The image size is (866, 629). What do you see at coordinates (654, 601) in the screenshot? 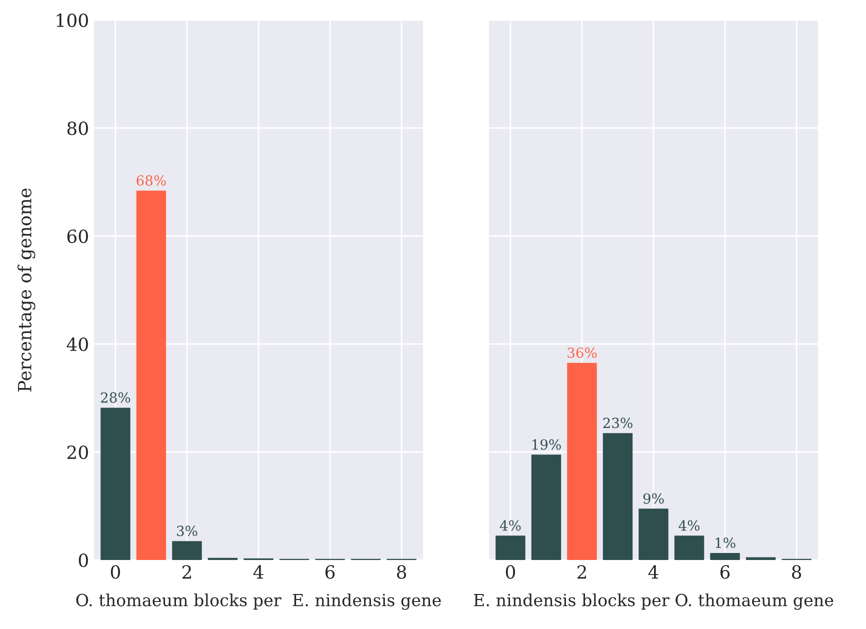
I see `x-axis-title: E. nindensis blocks per O. thomaeum gene` at bounding box center [654, 601].